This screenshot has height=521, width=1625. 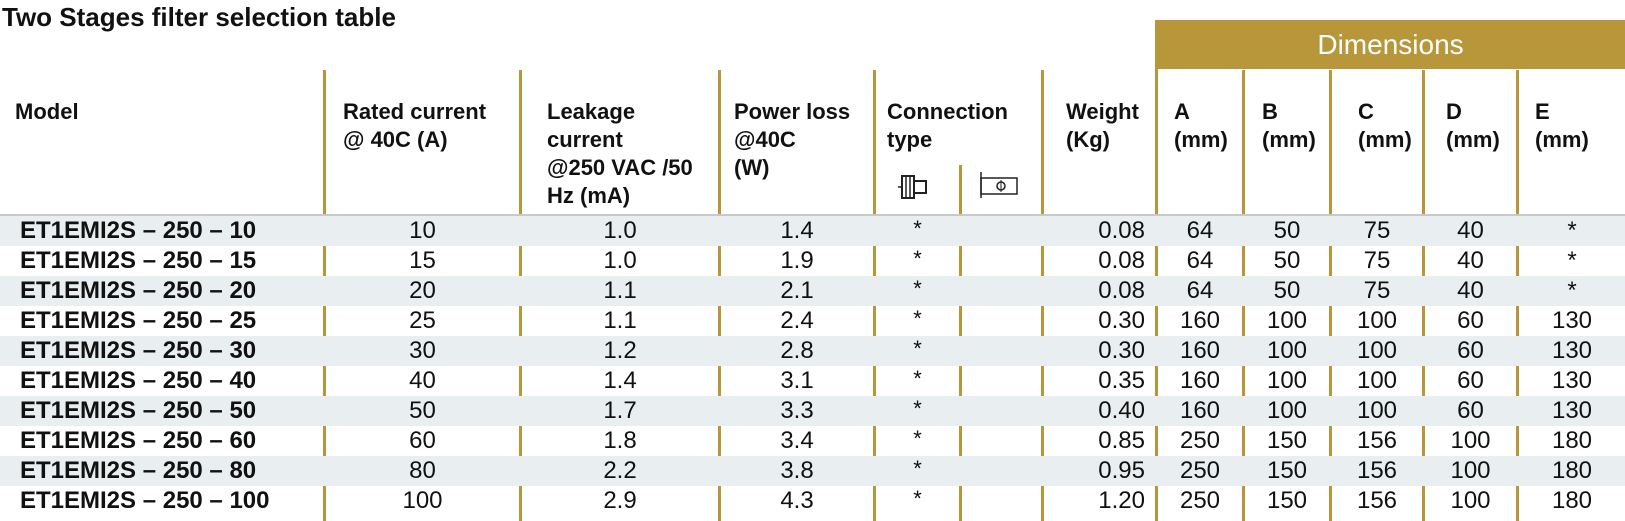 I want to click on cell-weight: 0.85, so click(x=1121, y=440).